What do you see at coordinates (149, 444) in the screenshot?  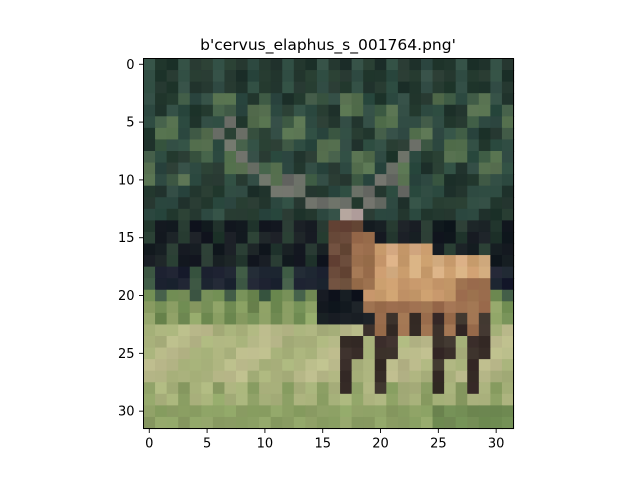 I see `x-tick-label: 0` at bounding box center [149, 444].